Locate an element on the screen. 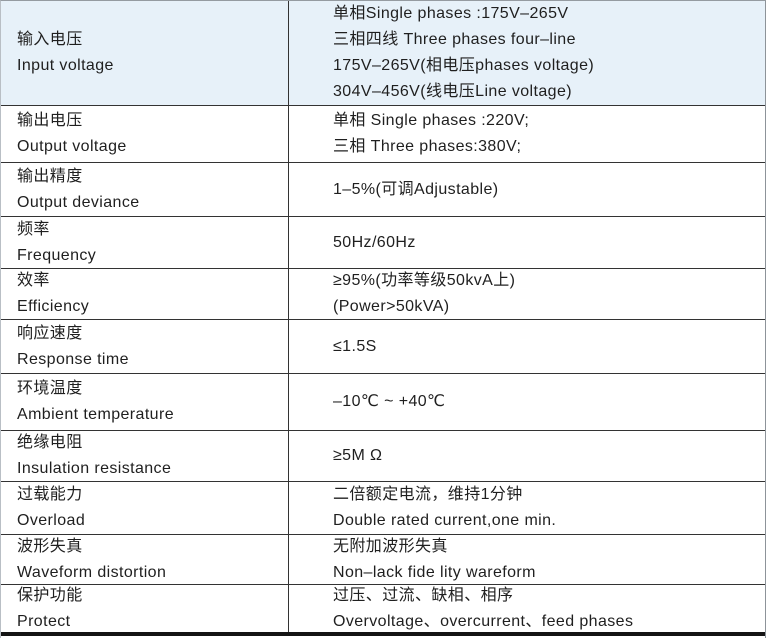 Image resolution: width=766 pixels, height=638 pixels. spec-value-cell: ≤1.5S is located at coordinates (527, 346).